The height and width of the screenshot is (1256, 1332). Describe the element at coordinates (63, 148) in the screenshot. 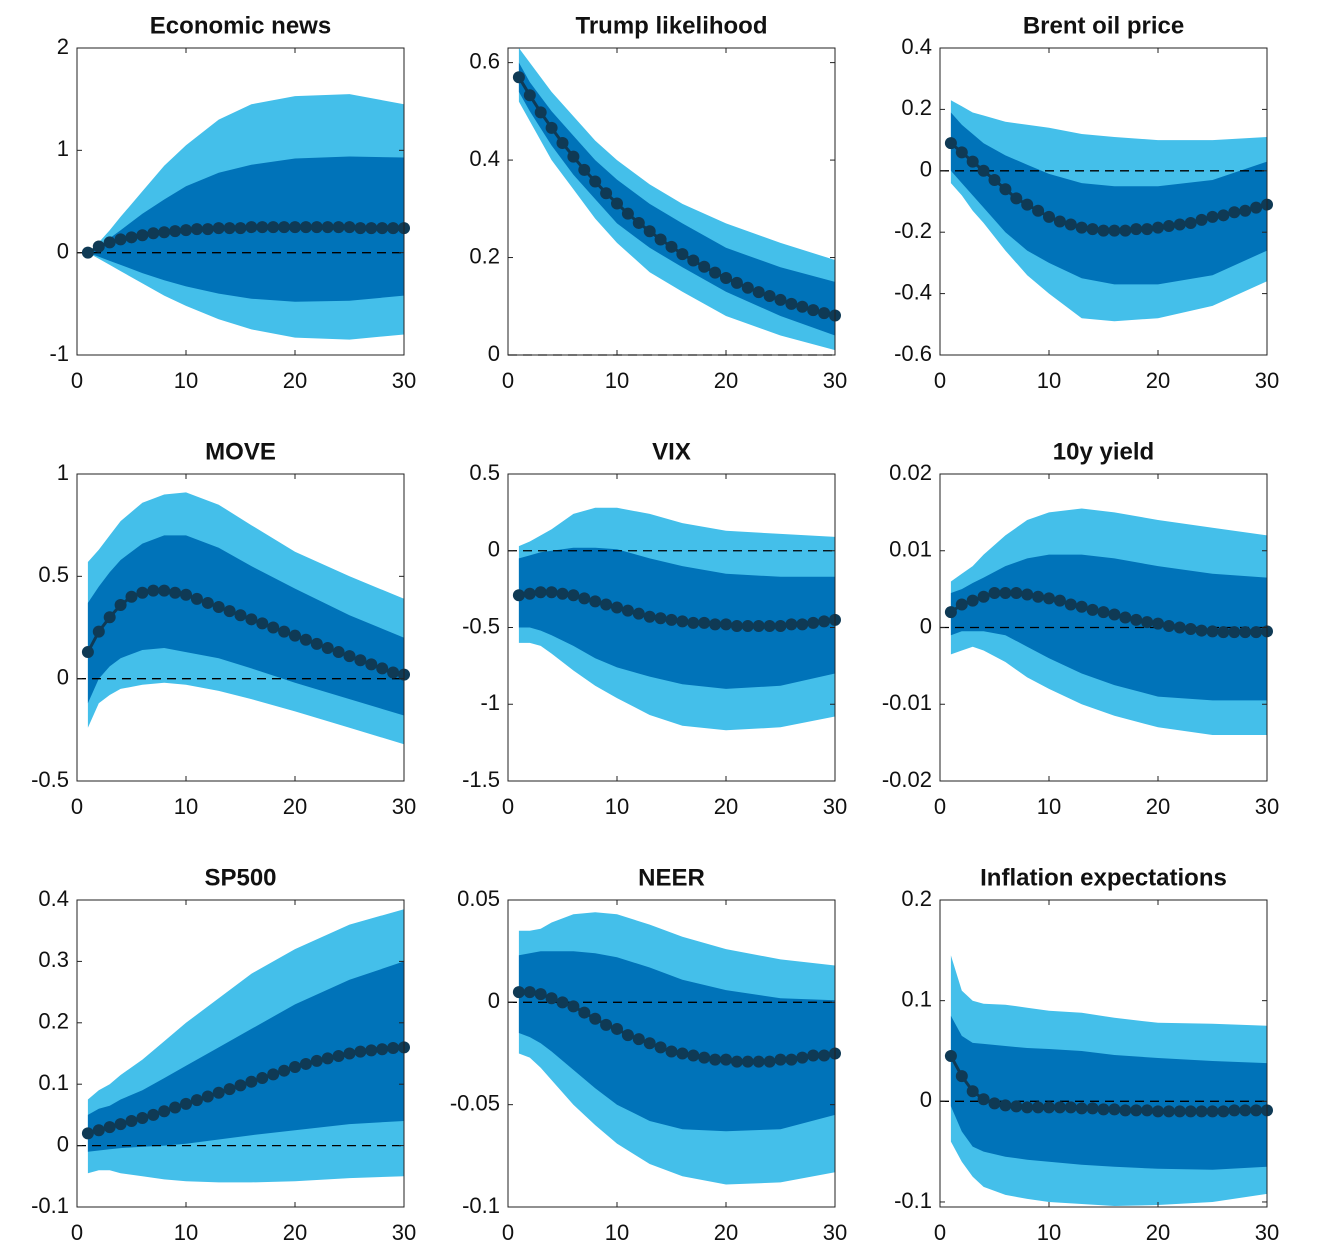

I see `y-tick-label: 1` at that location.